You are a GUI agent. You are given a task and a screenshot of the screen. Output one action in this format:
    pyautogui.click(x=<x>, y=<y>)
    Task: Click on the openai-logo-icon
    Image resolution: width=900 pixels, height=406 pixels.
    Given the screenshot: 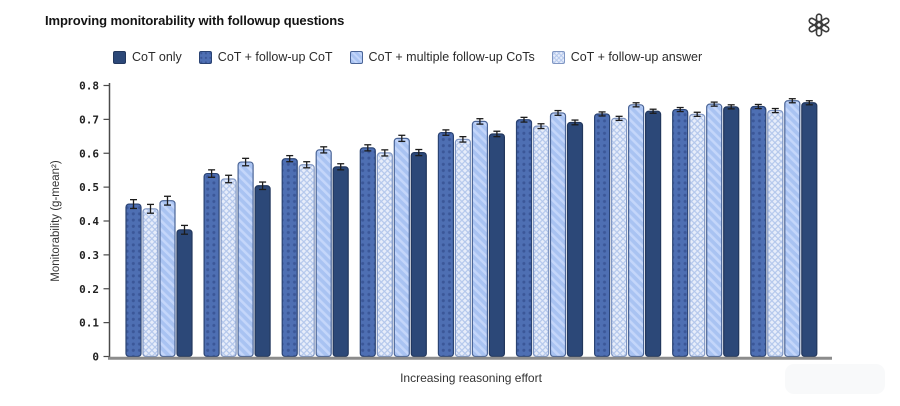 What is the action you would take?
    pyautogui.click(x=819, y=25)
    